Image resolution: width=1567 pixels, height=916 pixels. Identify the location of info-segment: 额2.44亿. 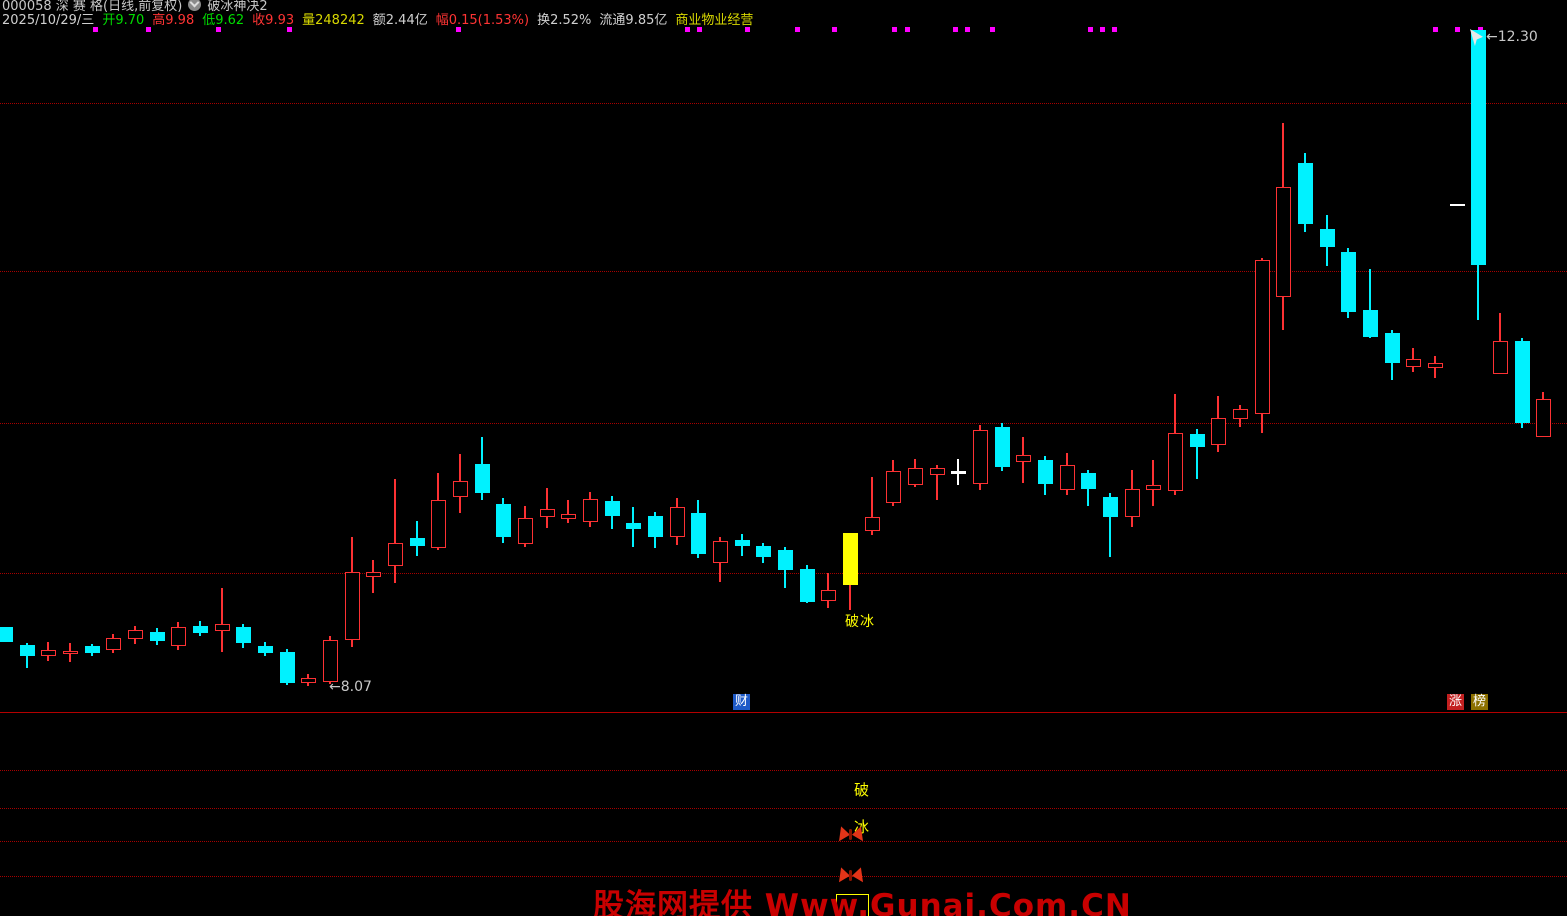
(400, 20).